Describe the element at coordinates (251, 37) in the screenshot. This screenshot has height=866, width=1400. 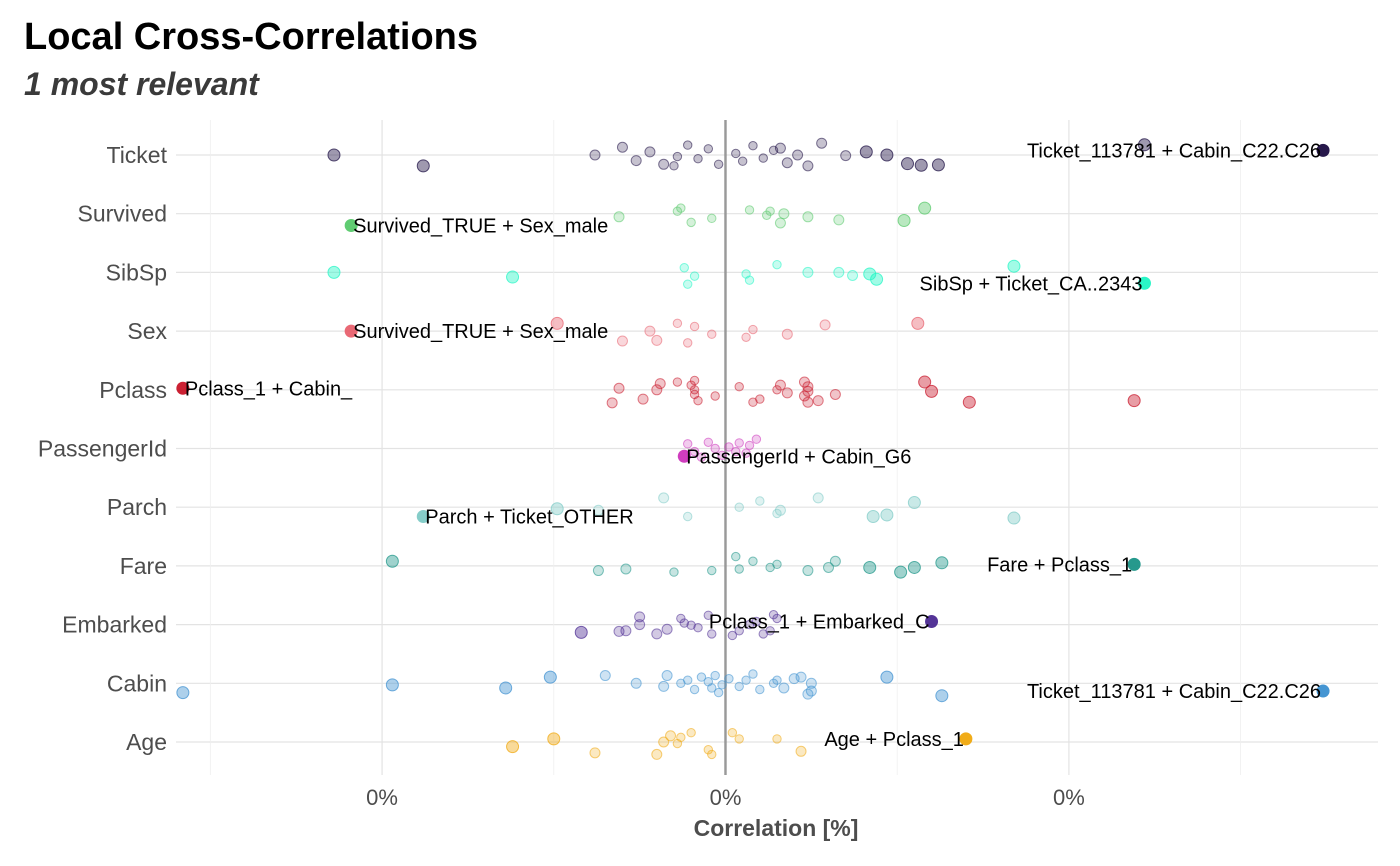
I see `chart-title: Local Cross-Correlations` at that location.